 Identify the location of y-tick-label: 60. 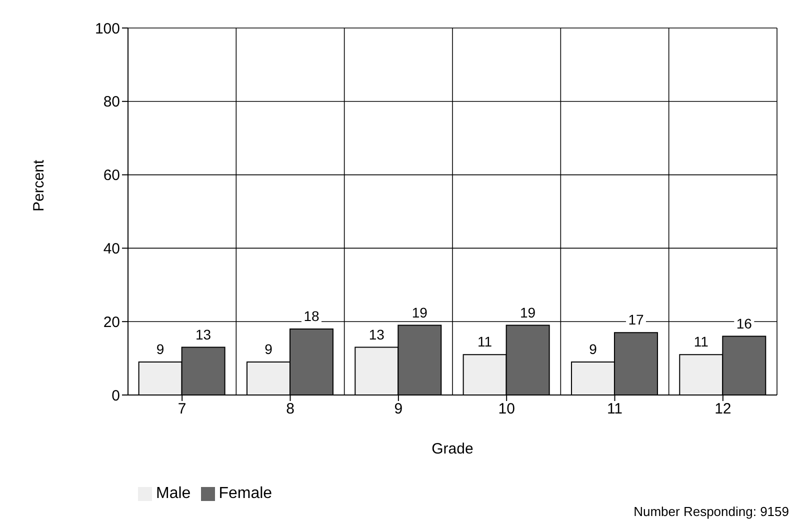
(111, 175).